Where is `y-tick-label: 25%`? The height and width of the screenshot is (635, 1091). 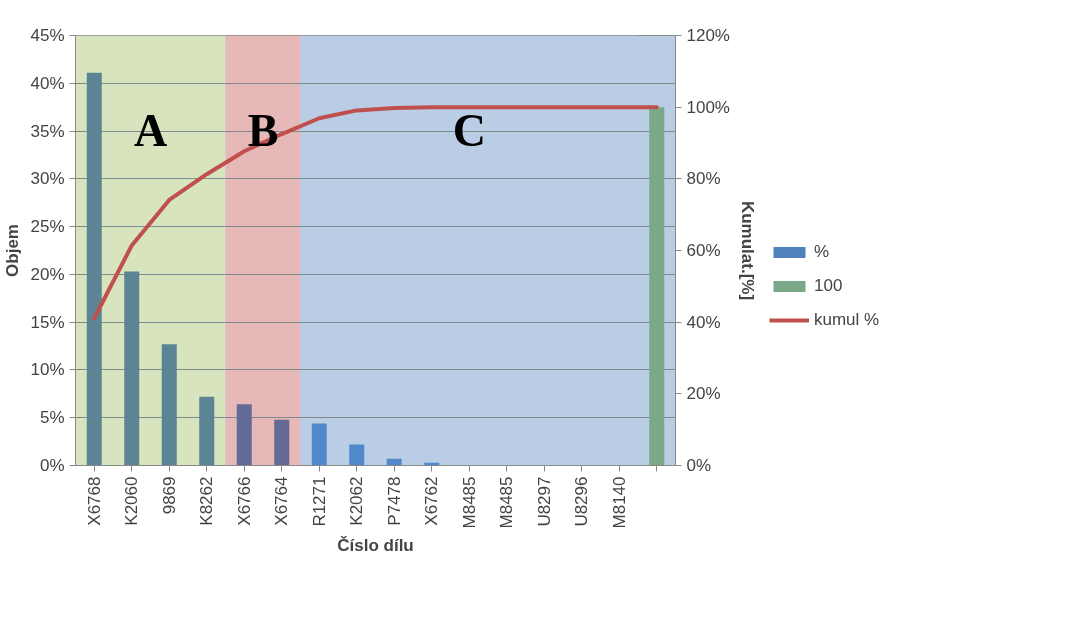 y-tick-label: 25% is located at coordinates (47, 227).